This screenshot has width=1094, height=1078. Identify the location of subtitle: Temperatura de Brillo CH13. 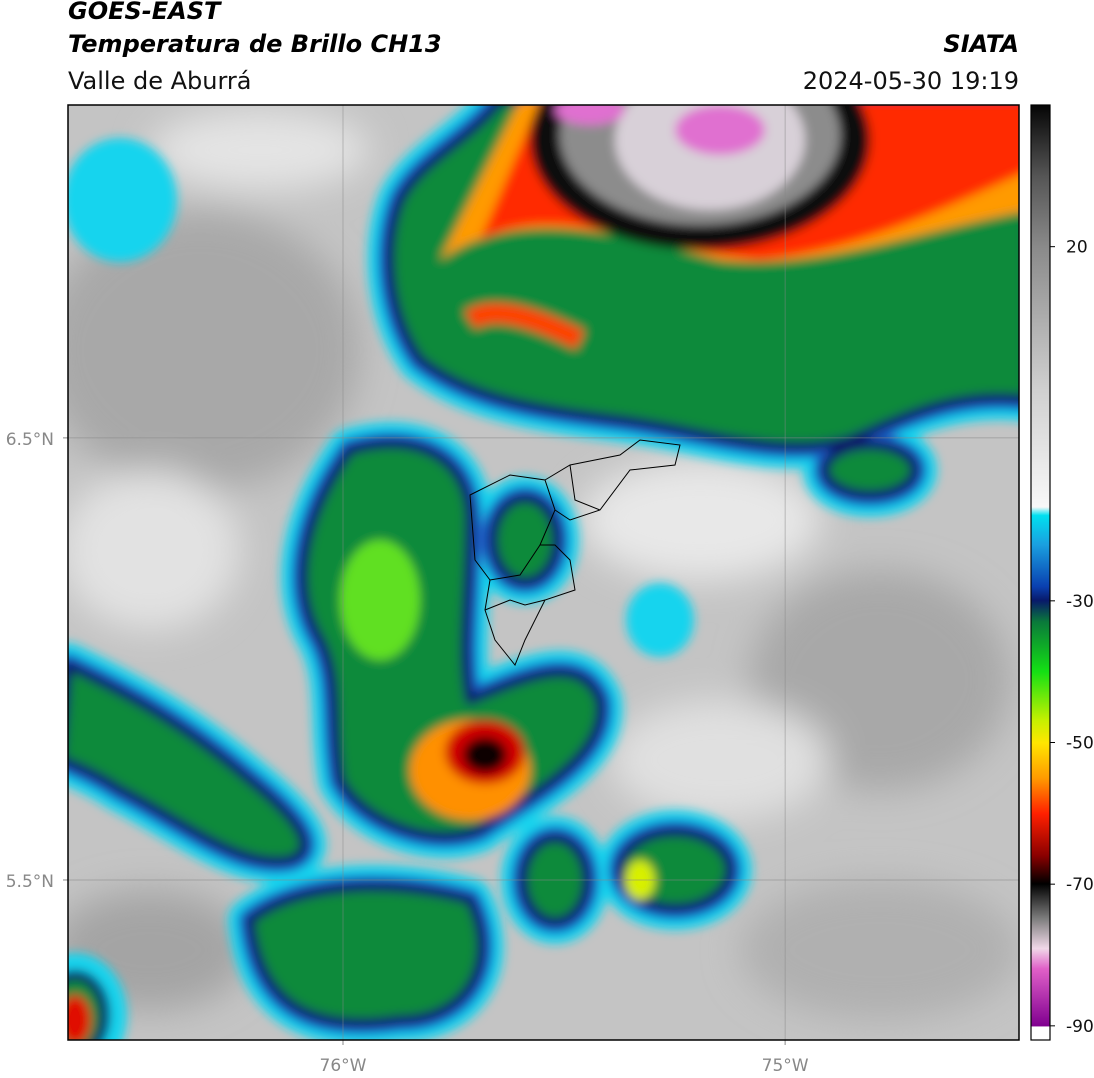
(255, 44).